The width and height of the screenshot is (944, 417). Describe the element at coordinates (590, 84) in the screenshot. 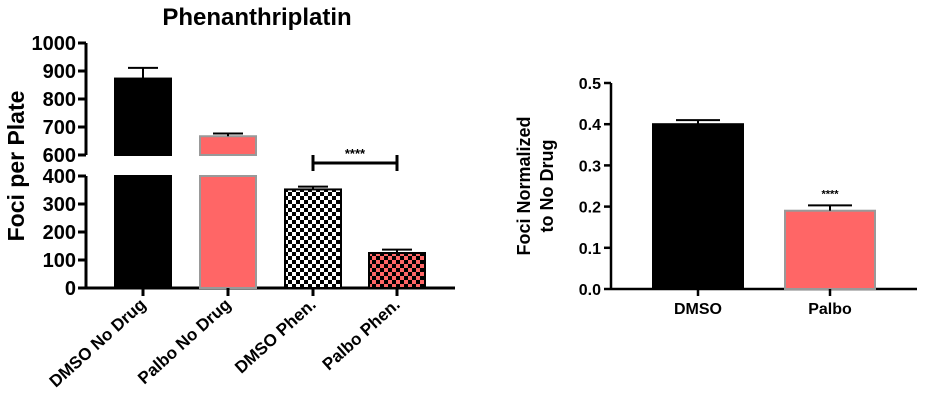

I see `y-tick-label: 0.5` at that location.